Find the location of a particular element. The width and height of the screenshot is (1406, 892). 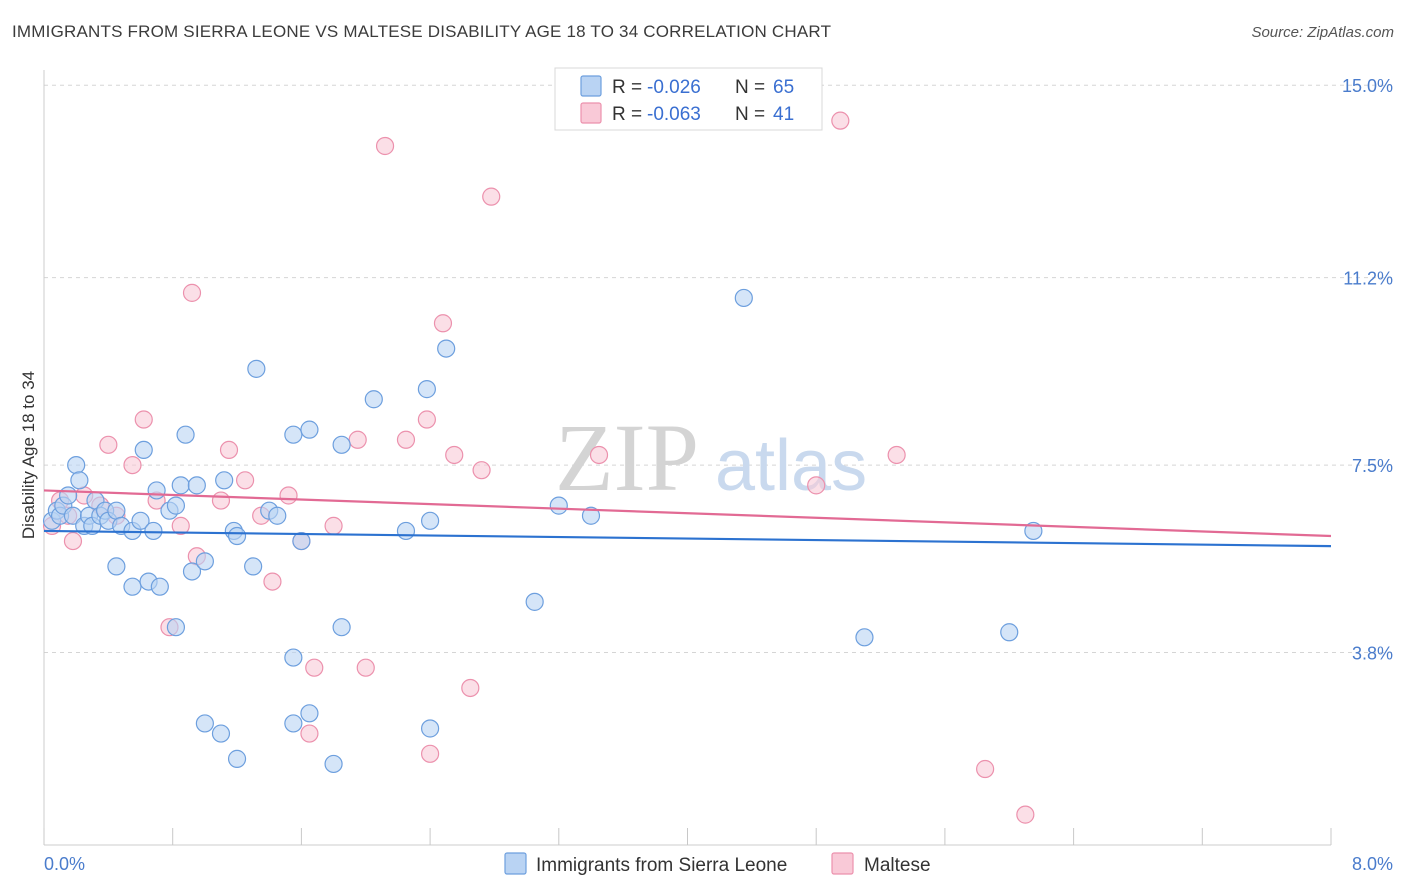

x-tick-label-max: 8.0% is located at coordinates (1372, 864).